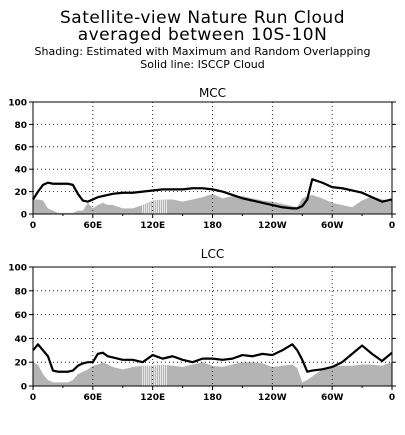  What do you see at coordinates (24, 216) in the screenshot?
I see `y-tick-label-mcc: 0` at bounding box center [24, 216].